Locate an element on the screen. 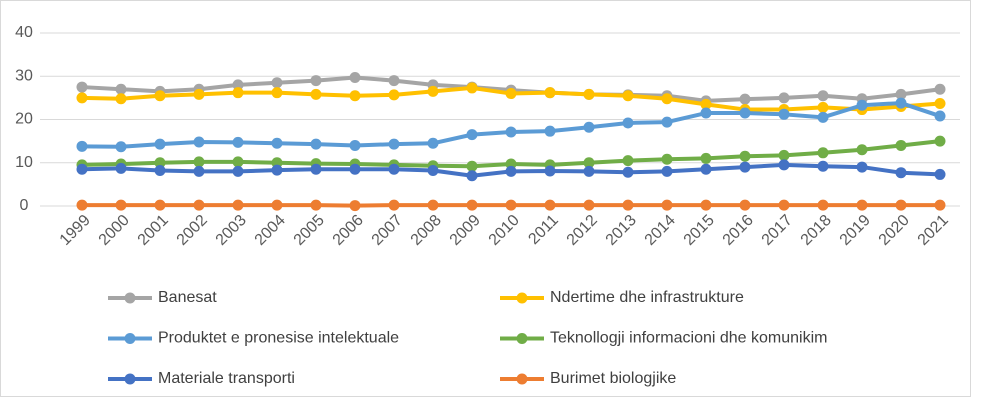 This screenshot has width=982, height=408. legend-label: Materiale transporti is located at coordinates (226, 378).